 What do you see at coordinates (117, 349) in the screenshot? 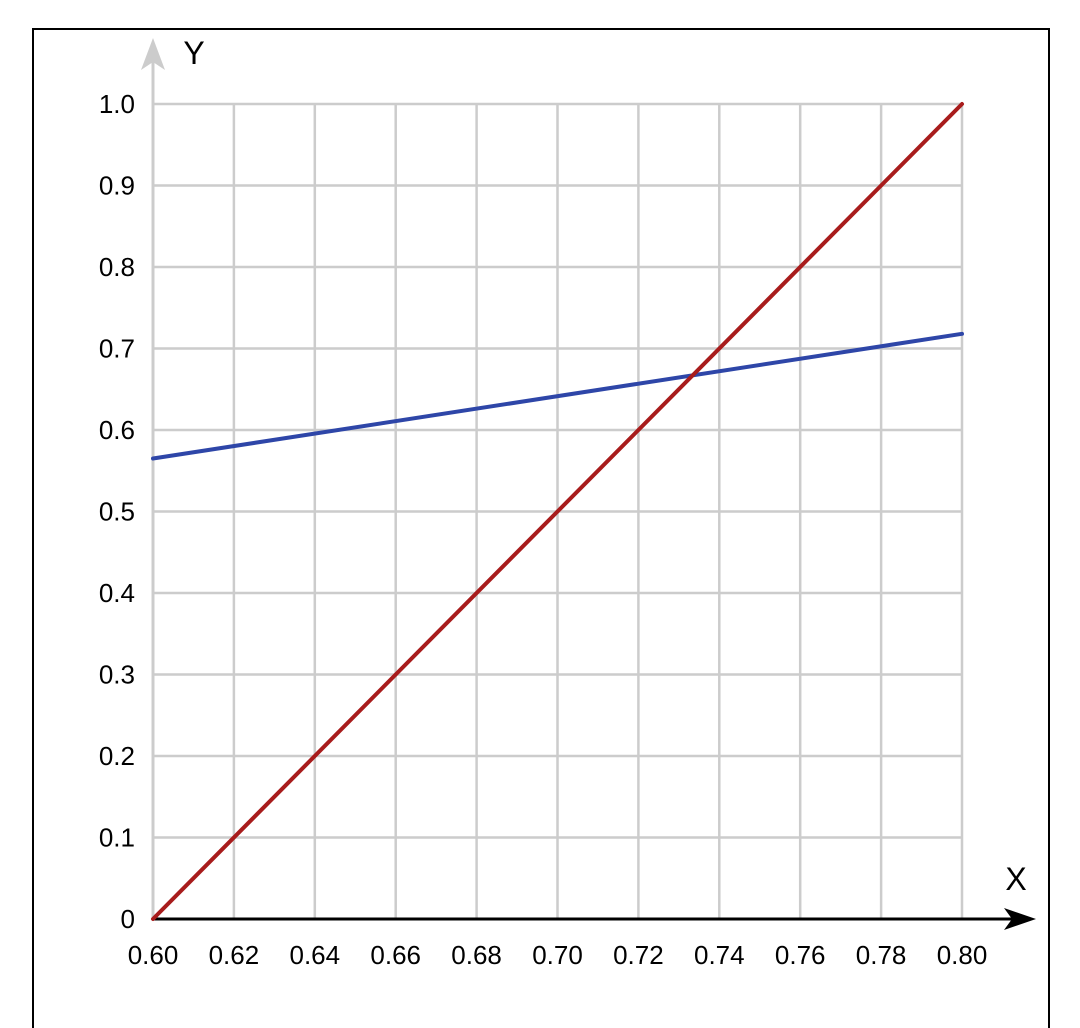
I see `y-tick-label: 0.7` at bounding box center [117, 349].